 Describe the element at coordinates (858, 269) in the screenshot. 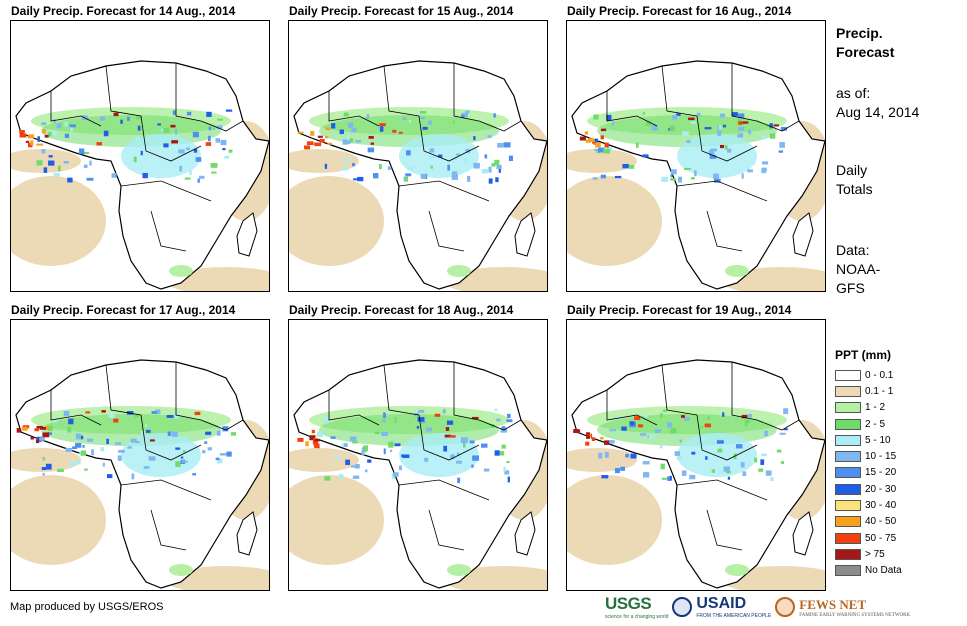

I see `data-source-block: Data: NOAA- GFS` at that location.